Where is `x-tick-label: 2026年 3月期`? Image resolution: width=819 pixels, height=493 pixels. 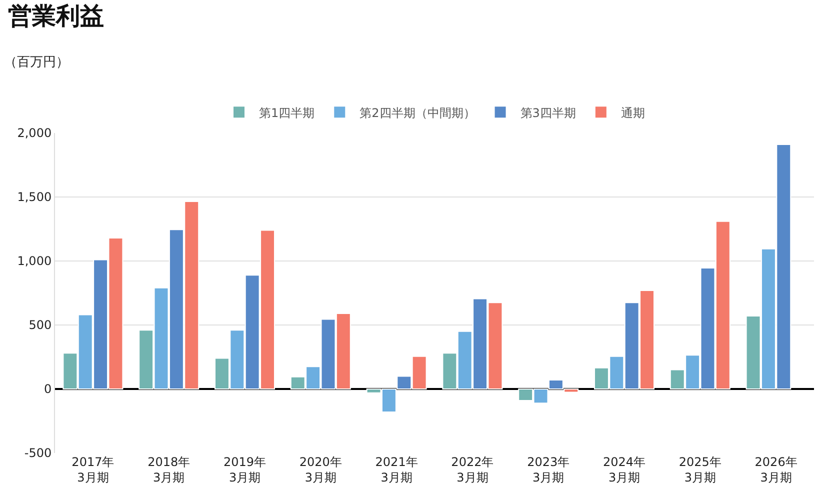 x-tick-label: 2026年 3月期 is located at coordinates (776, 470).